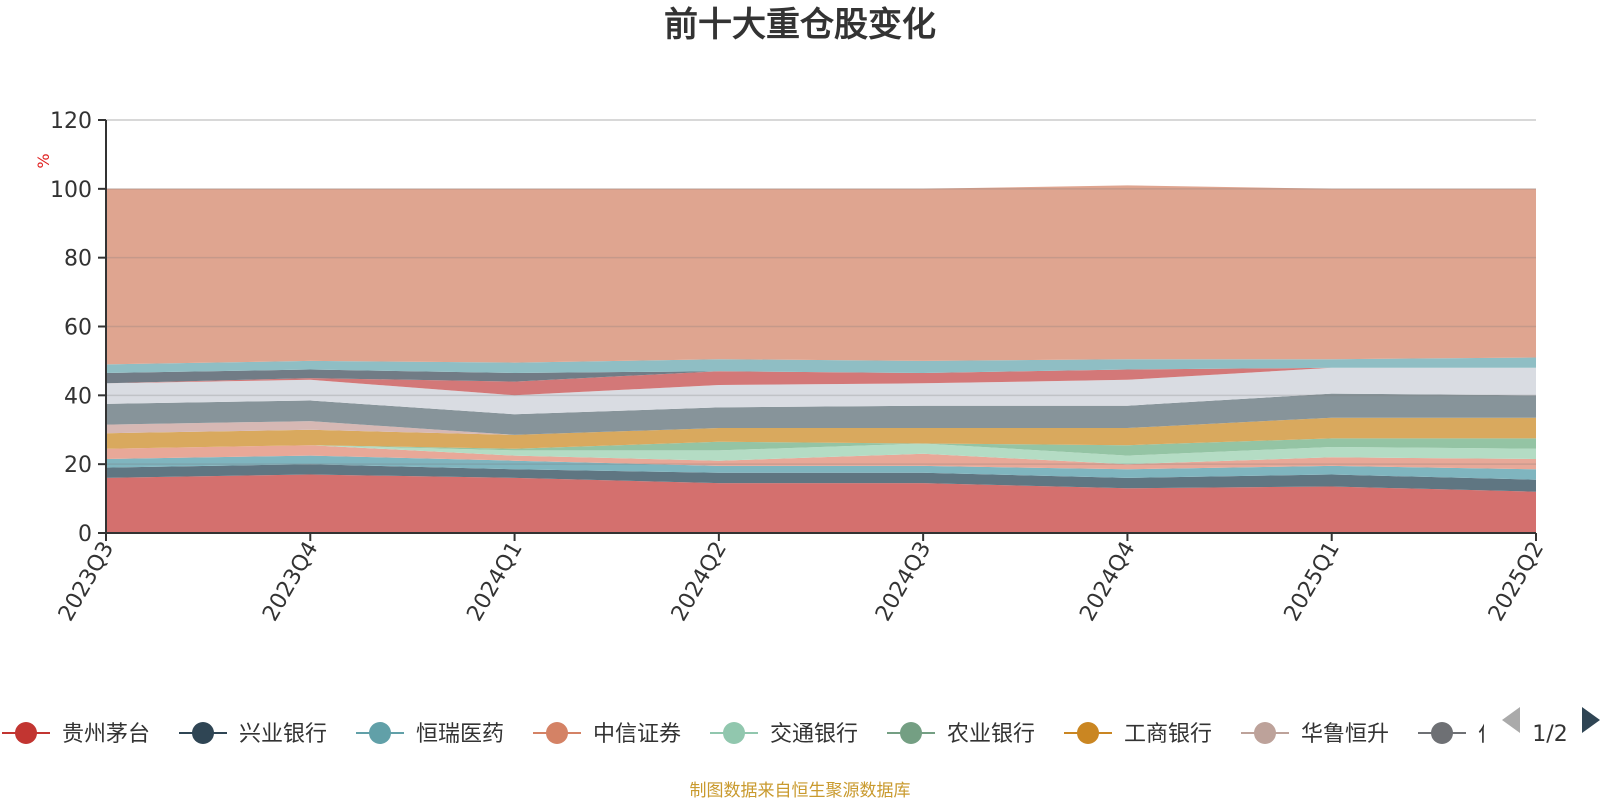  I want to click on legend-item: 农业银行, so click(961, 734).